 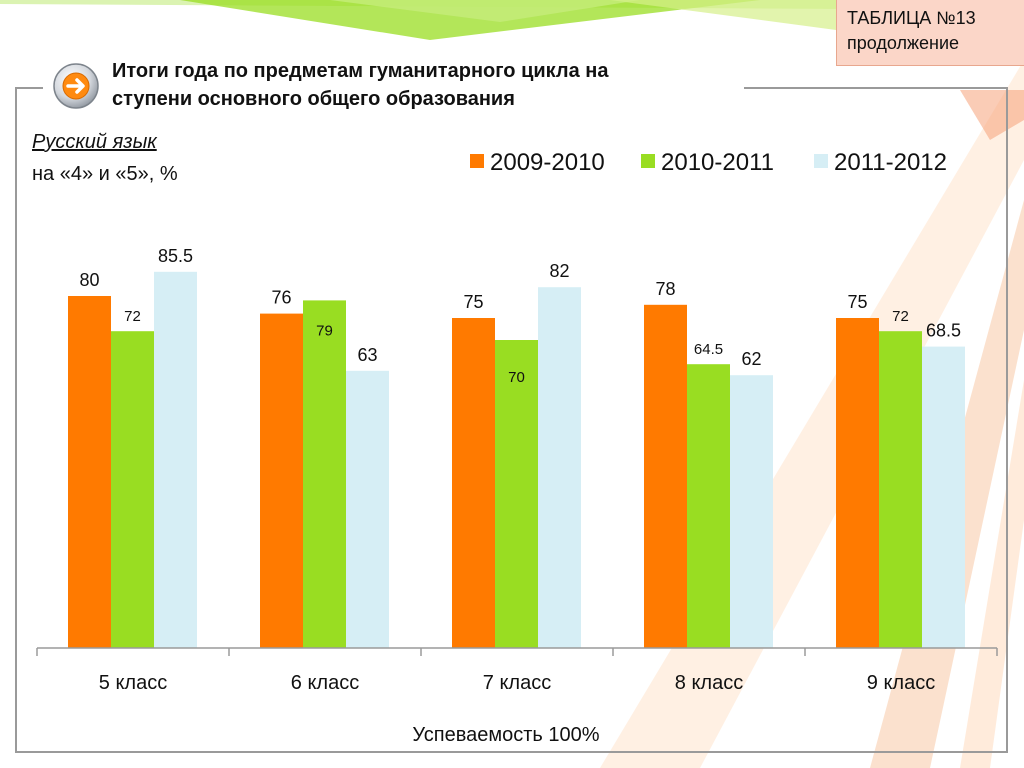 What do you see at coordinates (903, 43) in the screenshot?
I see `table-continuation: продолжение` at bounding box center [903, 43].